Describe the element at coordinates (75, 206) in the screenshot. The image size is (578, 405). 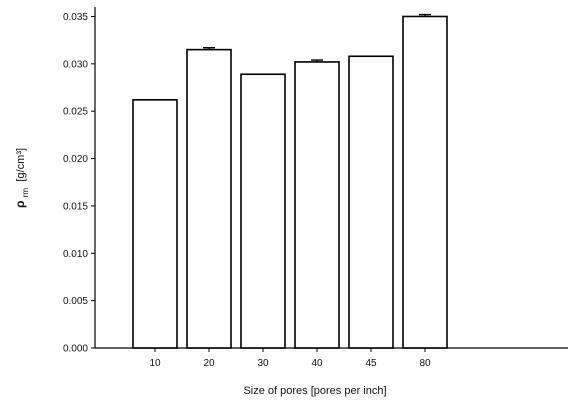
I see `y-tick-label: 0.015` at that location.